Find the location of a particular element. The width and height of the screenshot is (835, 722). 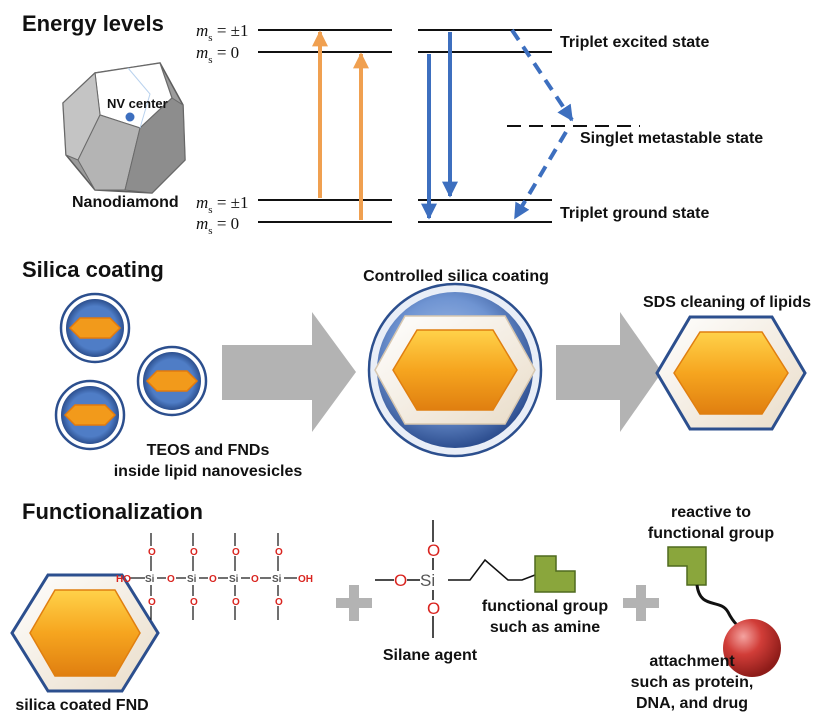

attachment-sphere is located at coordinates (752, 648).